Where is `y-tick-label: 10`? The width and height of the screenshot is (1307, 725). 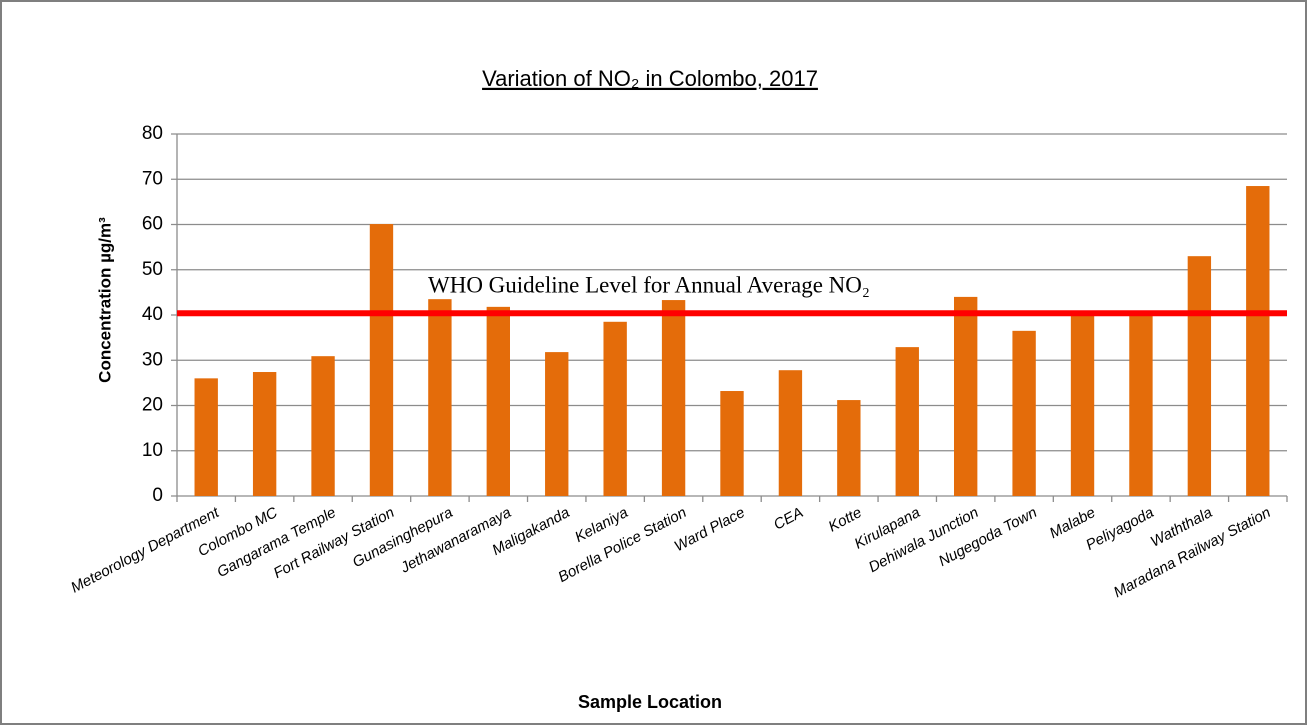
y-tick-label: 10 is located at coordinates (152, 450).